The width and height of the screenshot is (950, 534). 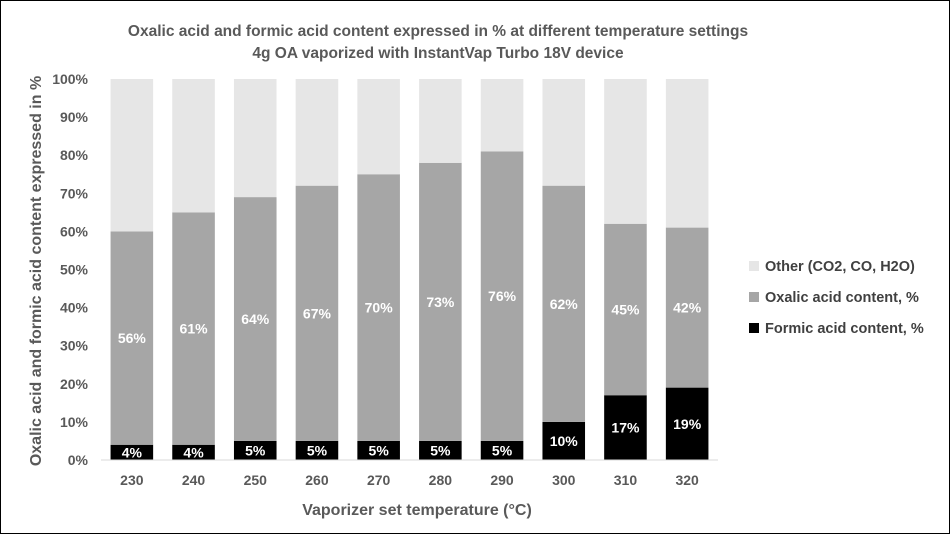 What do you see at coordinates (74, 422) in the screenshot?
I see `y-tick-label: 10%` at bounding box center [74, 422].